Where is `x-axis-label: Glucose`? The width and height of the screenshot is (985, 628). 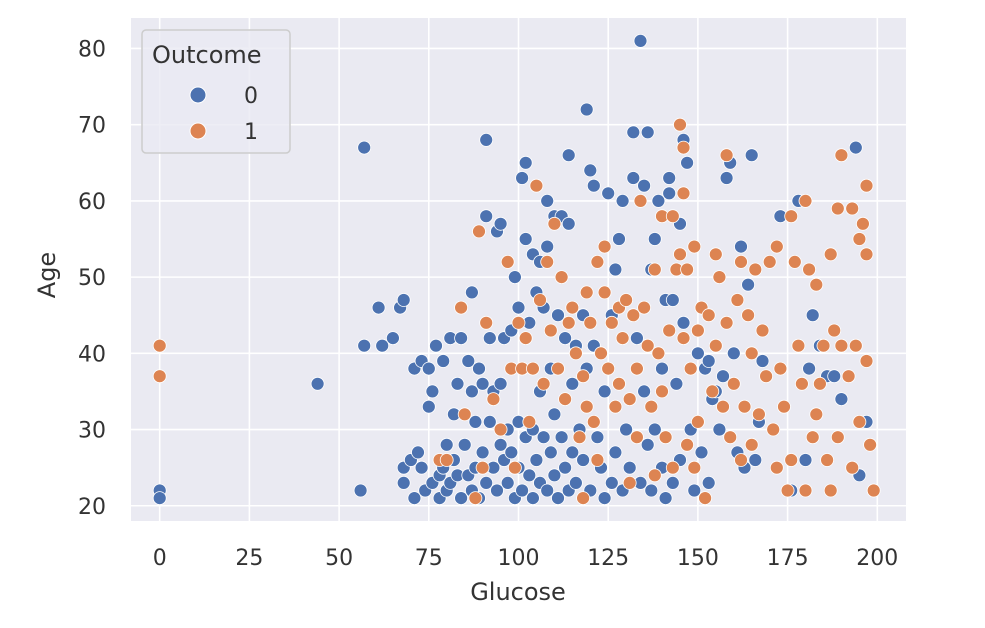
x-axis-label: Glucose is located at coordinates (518, 592).